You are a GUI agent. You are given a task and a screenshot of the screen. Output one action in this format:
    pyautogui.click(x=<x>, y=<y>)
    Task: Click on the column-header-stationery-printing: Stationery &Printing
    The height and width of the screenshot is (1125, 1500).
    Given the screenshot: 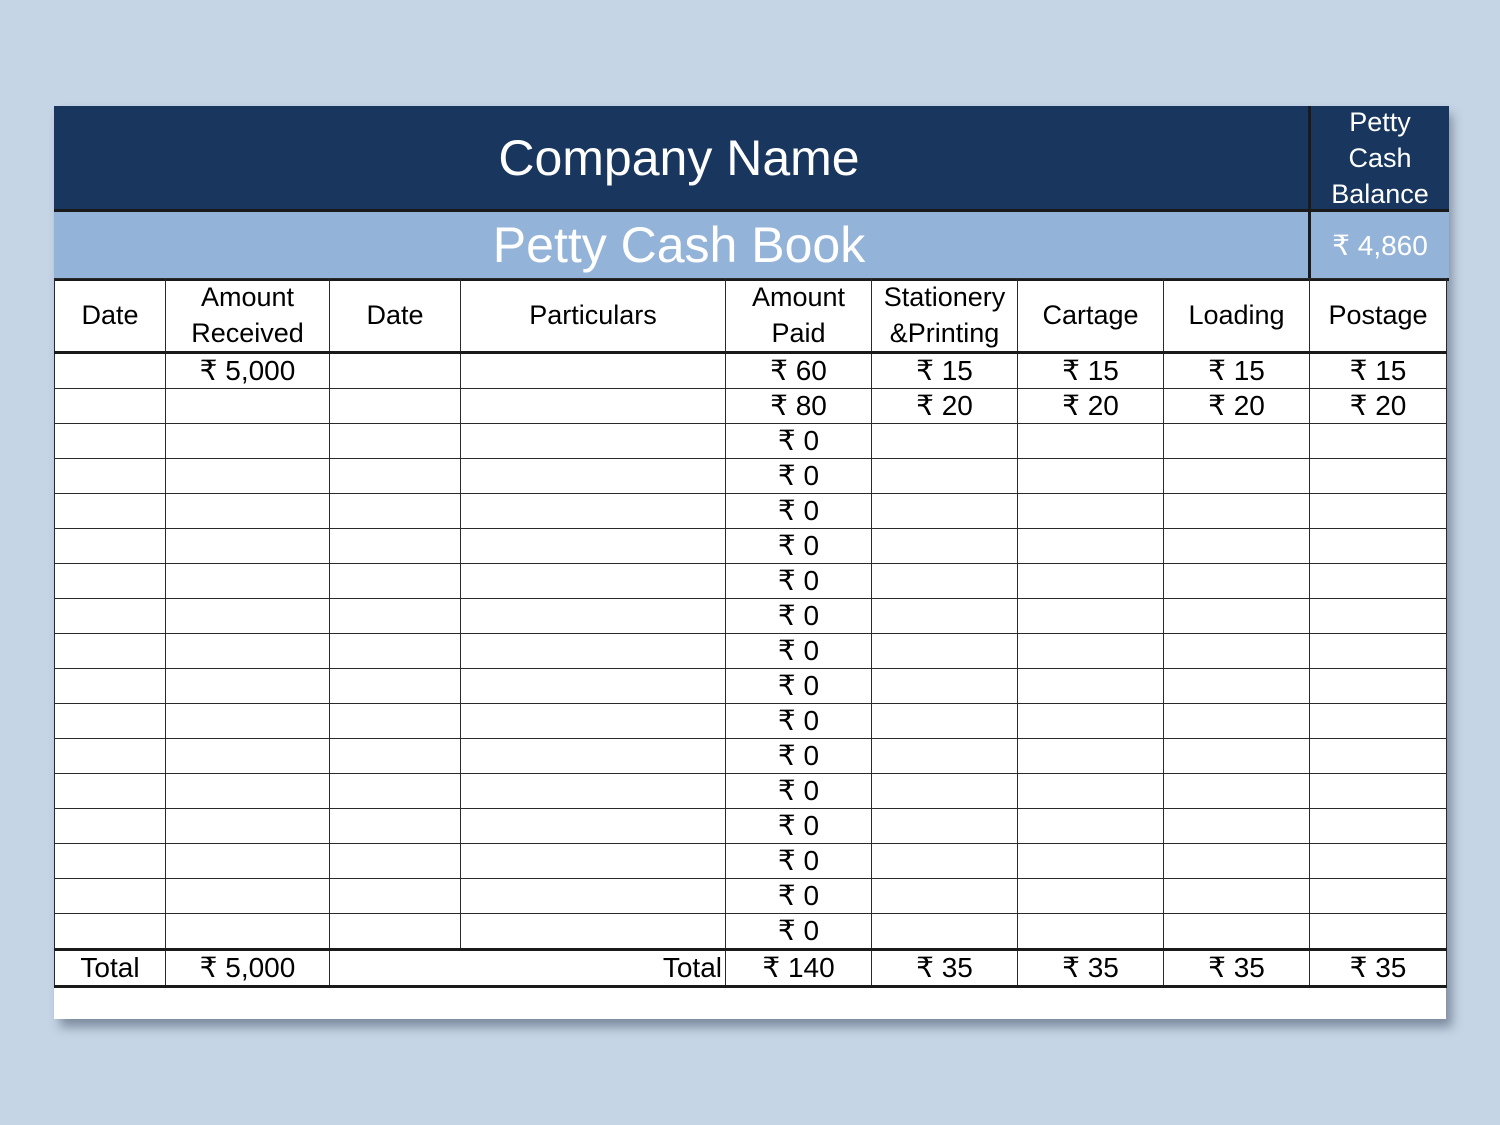 What is the action you would take?
    pyautogui.click(x=944, y=316)
    